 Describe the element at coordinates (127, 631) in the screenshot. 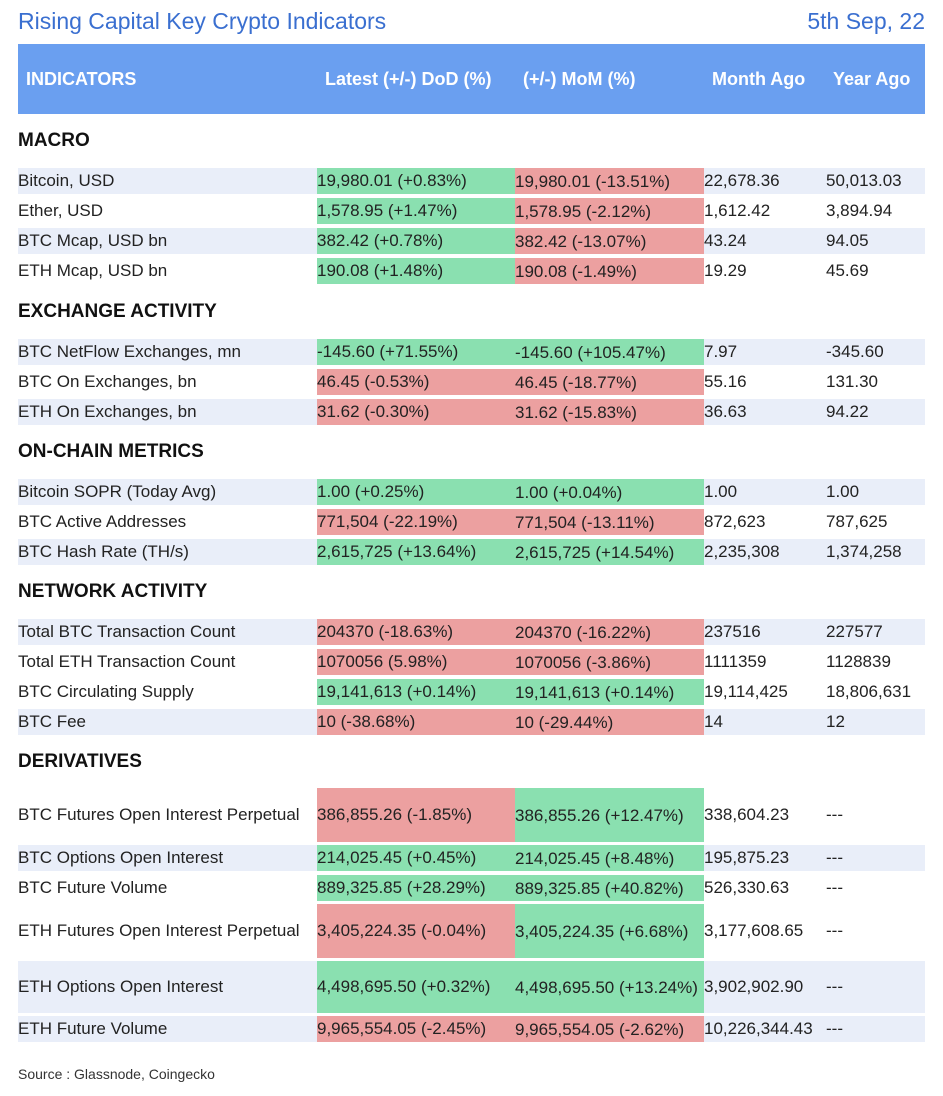

I see `indicator-name-cell: Total BTC Transaction Count` at that location.